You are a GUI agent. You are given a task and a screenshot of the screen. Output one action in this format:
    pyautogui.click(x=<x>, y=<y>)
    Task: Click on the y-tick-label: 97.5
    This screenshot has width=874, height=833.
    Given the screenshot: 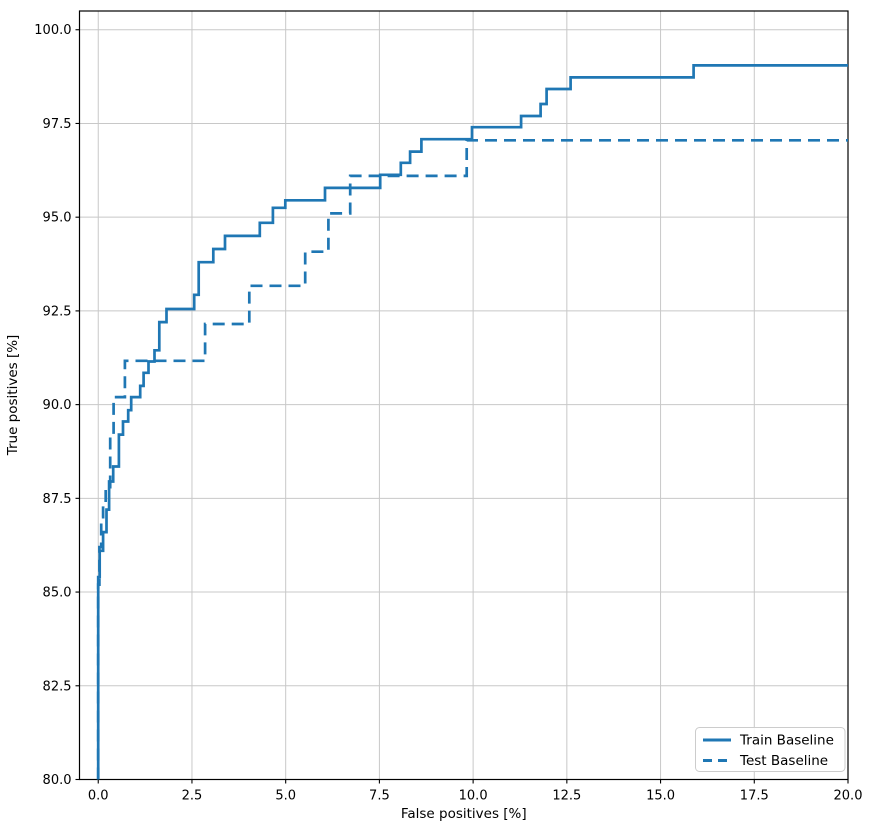 What is the action you would take?
    pyautogui.click(x=57, y=124)
    